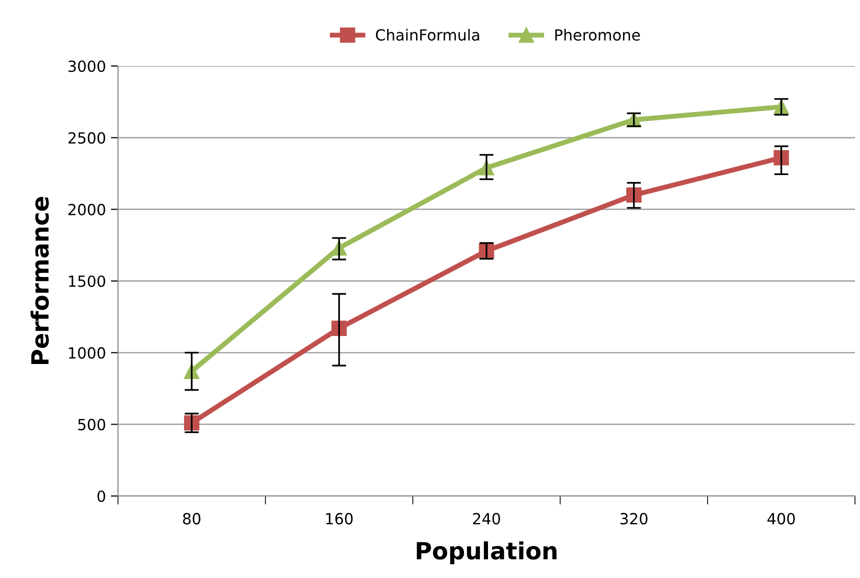 The height and width of the screenshot is (578, 860). What do you see at coordinates (597, 34) in the screenshot?
I see `legend-label: Pheromone` at bounding box center [597, 34].